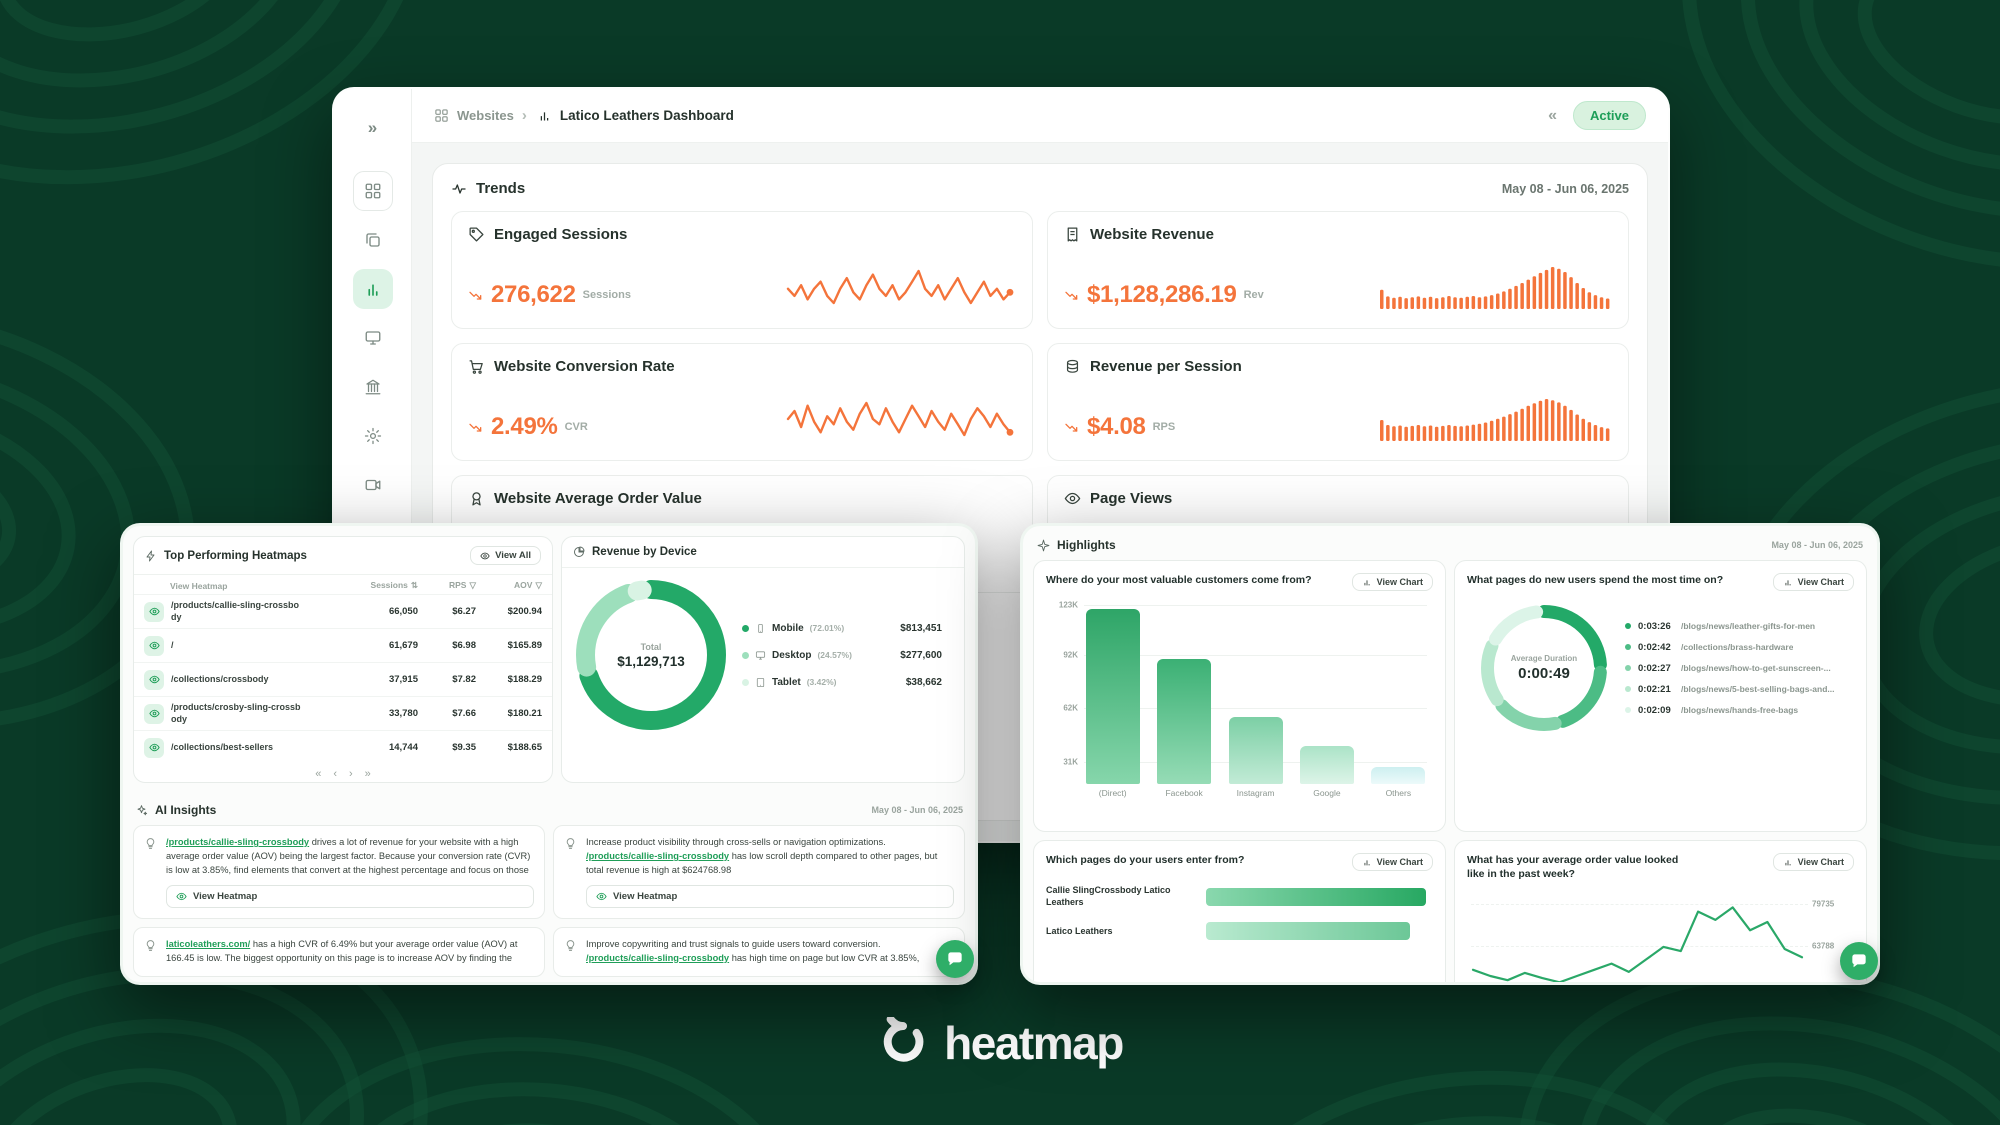  I want to click on gear-icon, so click(372, 436).